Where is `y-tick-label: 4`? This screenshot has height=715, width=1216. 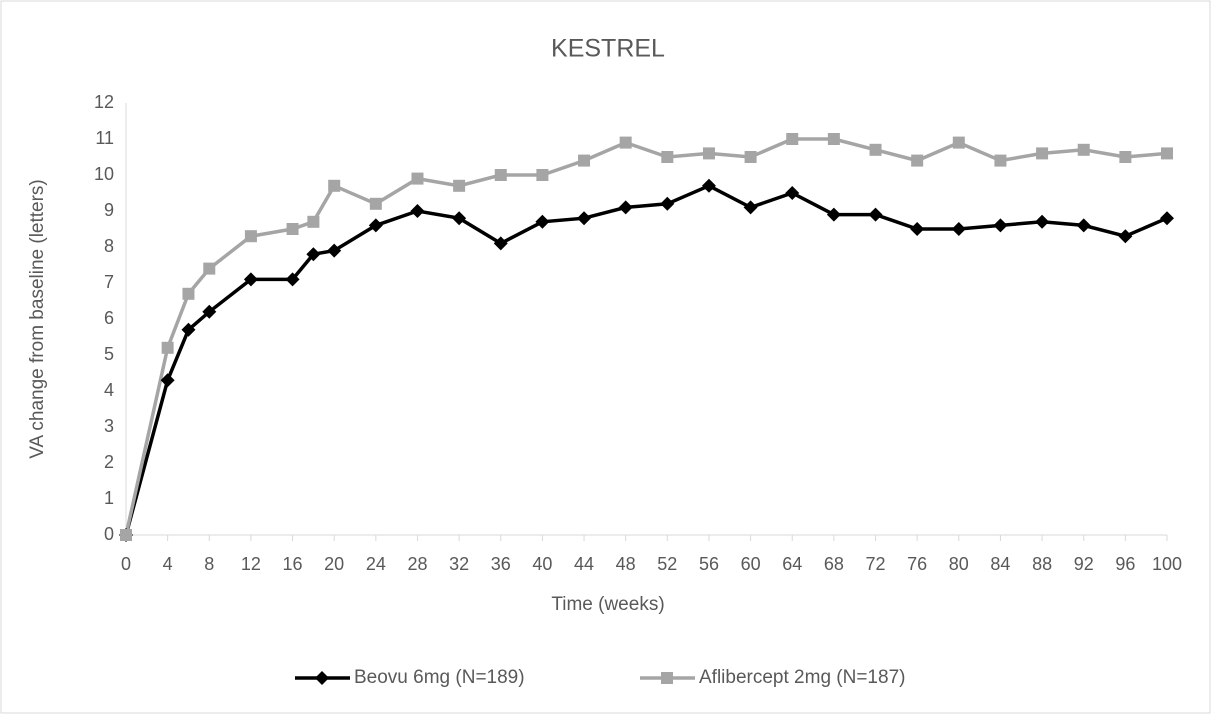 y-tick-label: 4 is located at coordinates (109, 390).